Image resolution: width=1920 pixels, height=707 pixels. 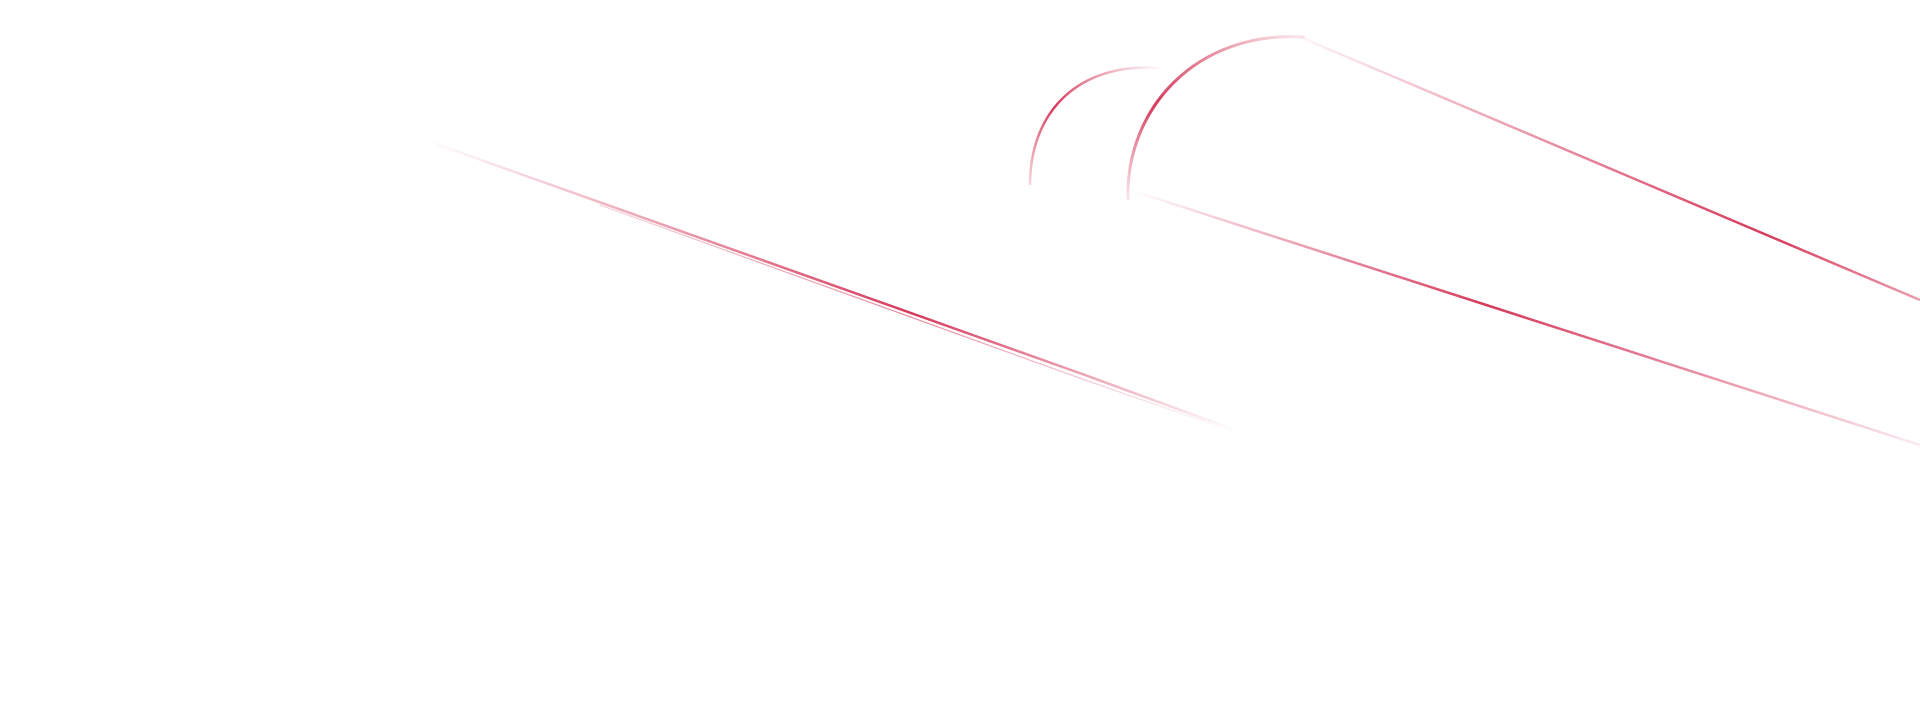 I want to click on diagonal-line-left-inner, so click(x=917, y=318).